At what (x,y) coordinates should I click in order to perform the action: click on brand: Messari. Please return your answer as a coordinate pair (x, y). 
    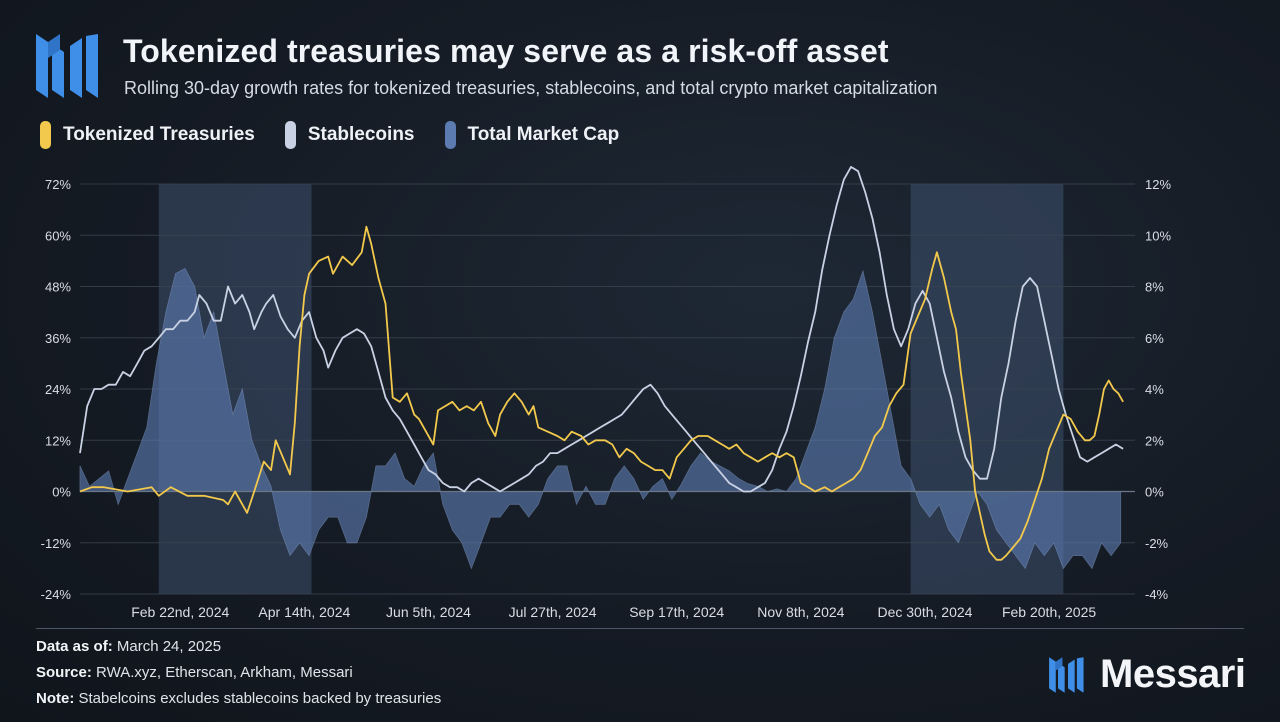
    Looking at the image, I should click on (1147, 674).